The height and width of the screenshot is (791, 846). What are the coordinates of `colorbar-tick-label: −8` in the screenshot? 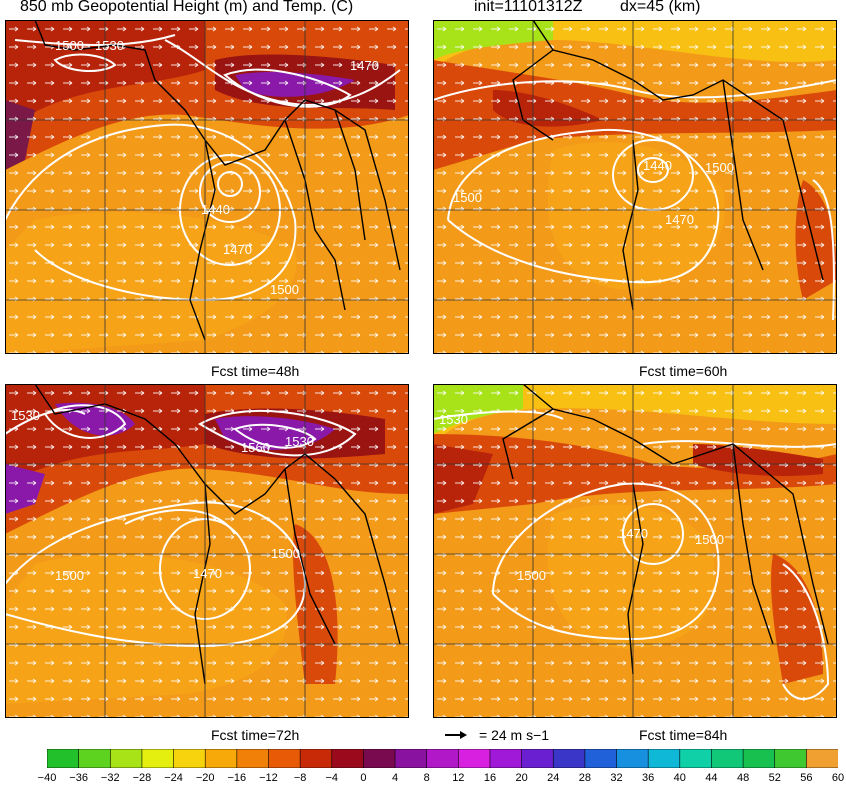 It's located at (300, 778).